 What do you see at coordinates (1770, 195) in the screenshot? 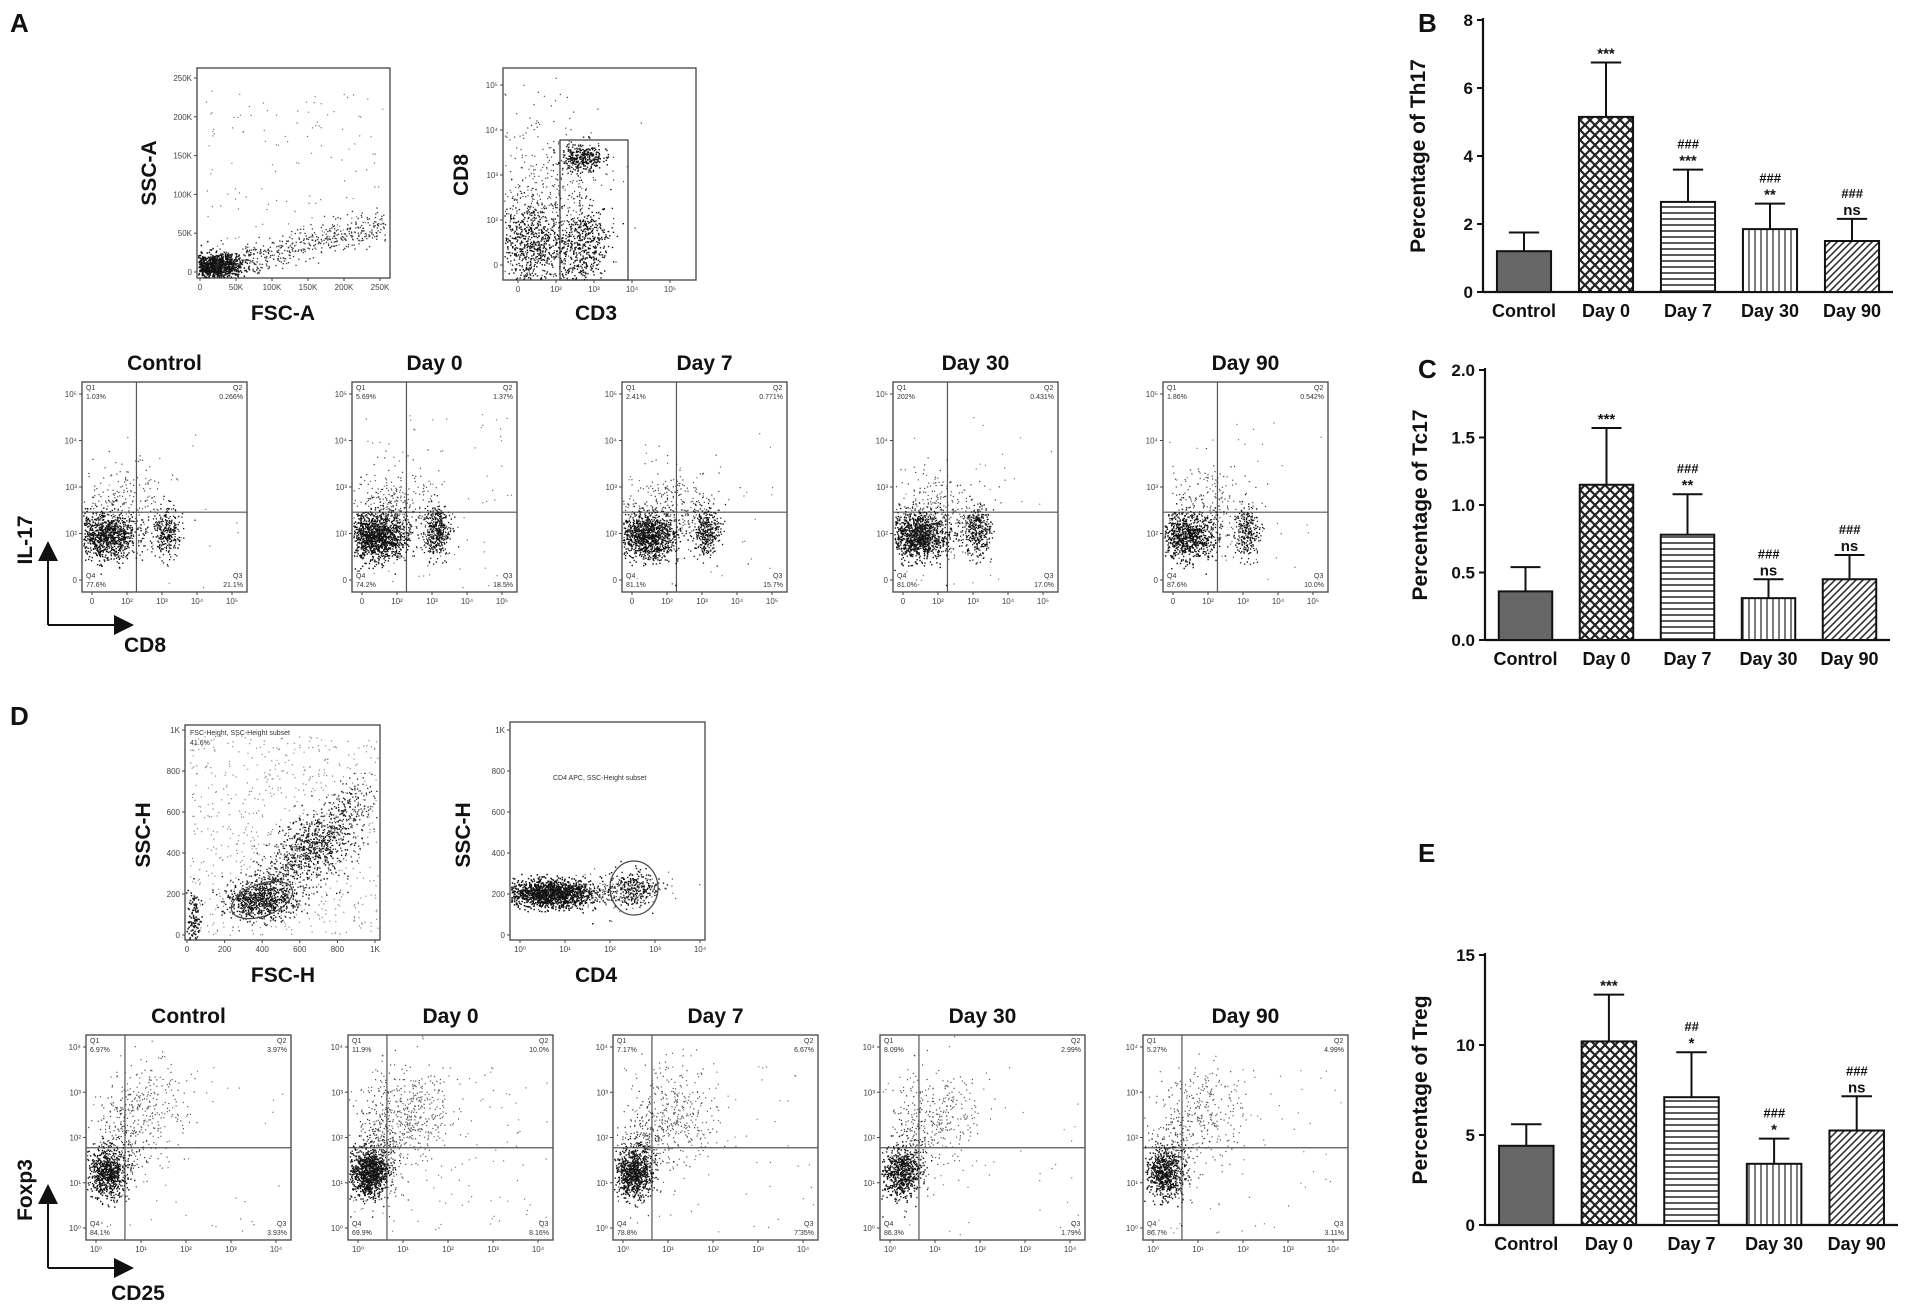
I see `significance-mark: **` at bounding box center [1770, 195].